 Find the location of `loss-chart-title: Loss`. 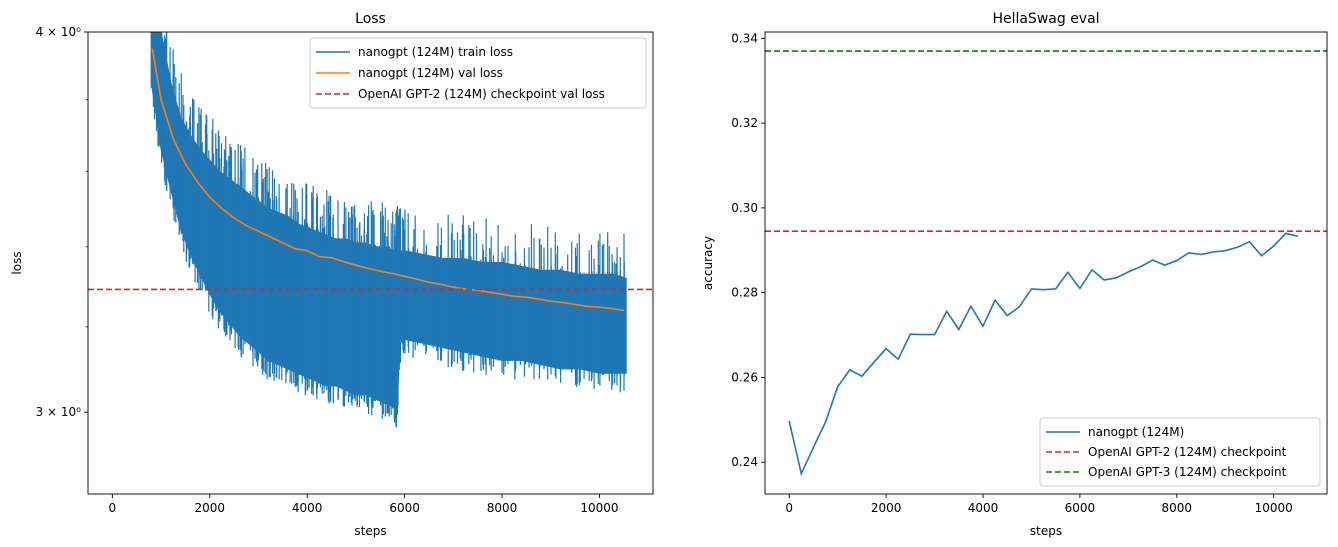

loss-chart-title: Loss is located at coordinates (370, 19).